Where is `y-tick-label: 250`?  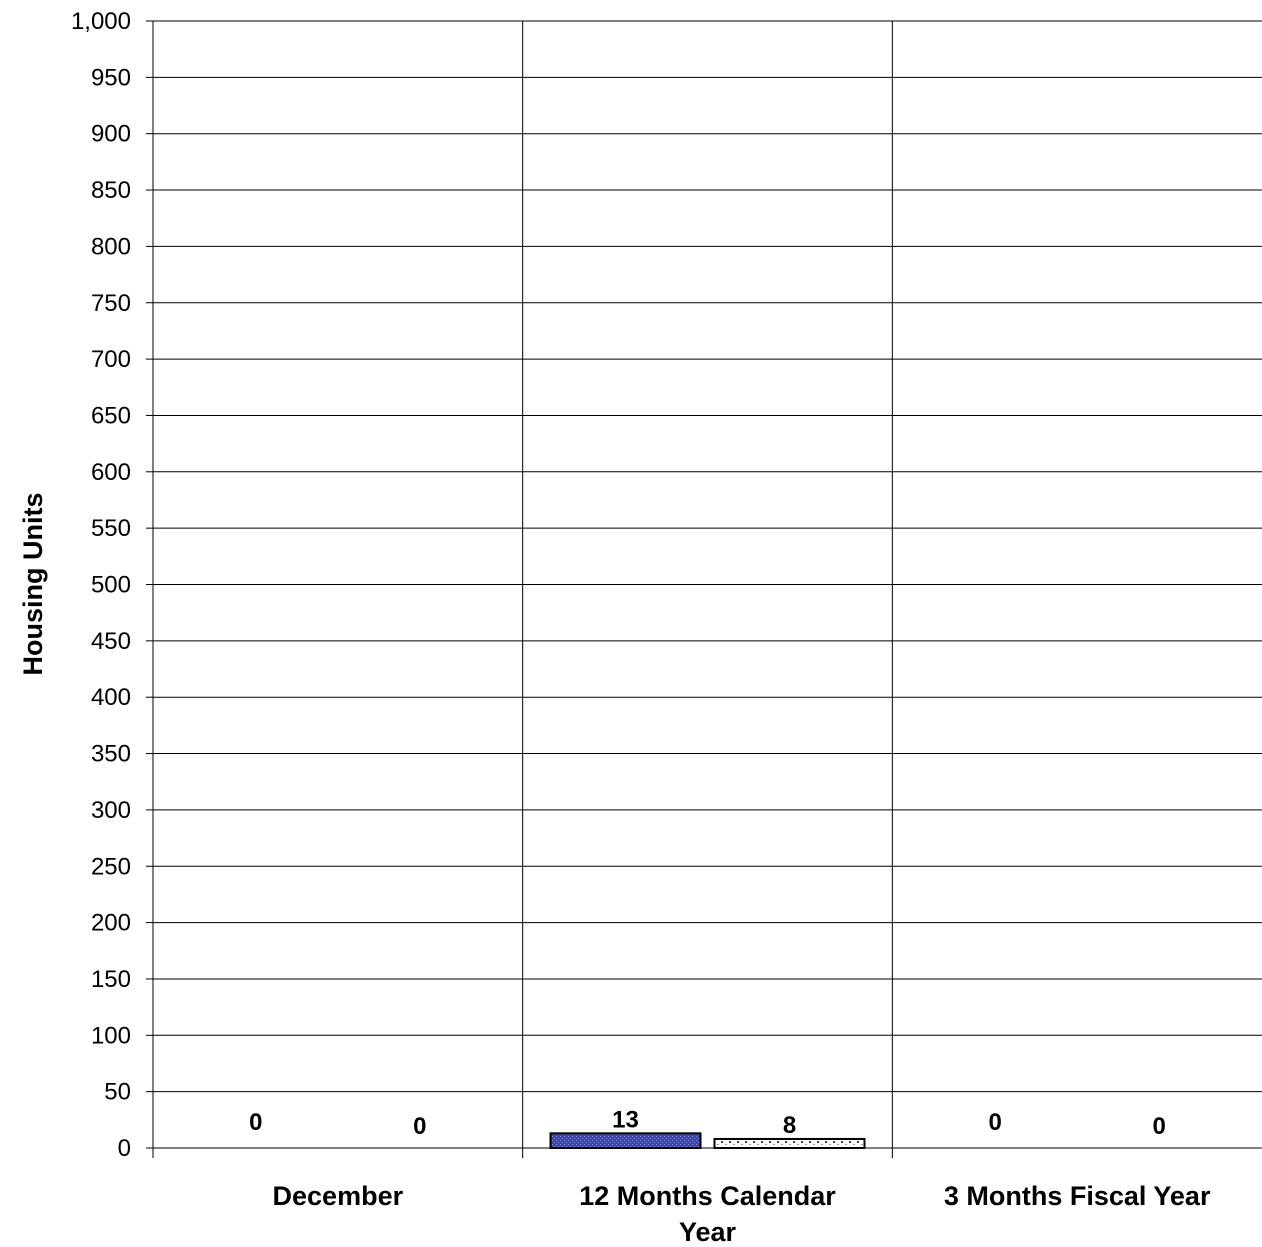
y-tick-label: 250 is located at coordinates (111, 866).